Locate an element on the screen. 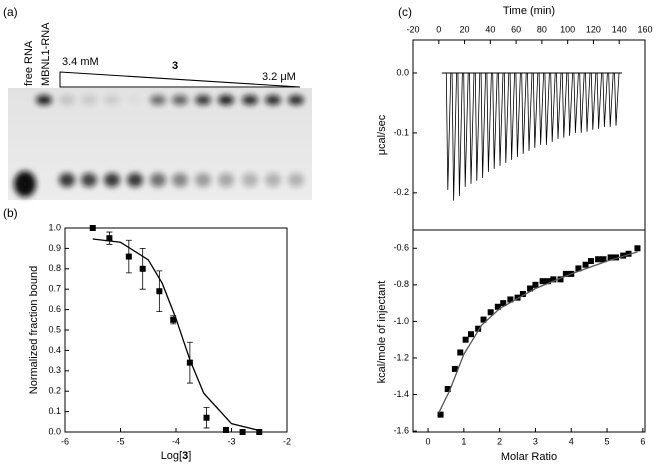 This screenshot has height=466, width=660. concentration-label: 3.2 μM is located at coordinates (279, 77).